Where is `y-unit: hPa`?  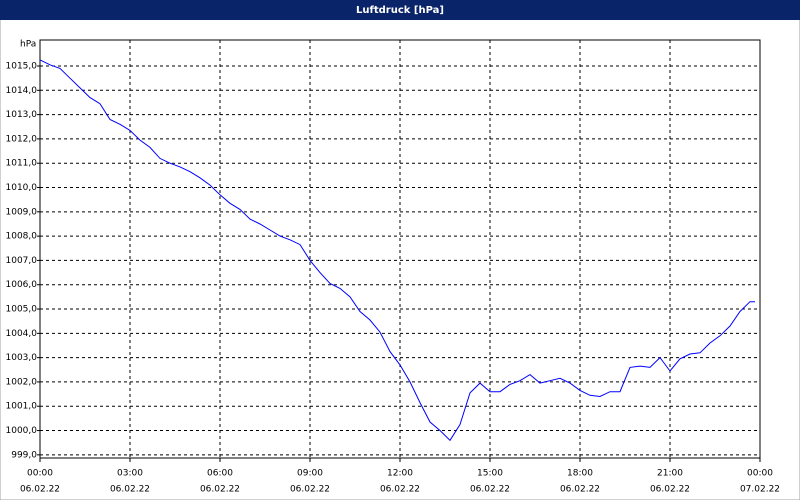
y-unit: hPa is located at coordinates (28, 45).